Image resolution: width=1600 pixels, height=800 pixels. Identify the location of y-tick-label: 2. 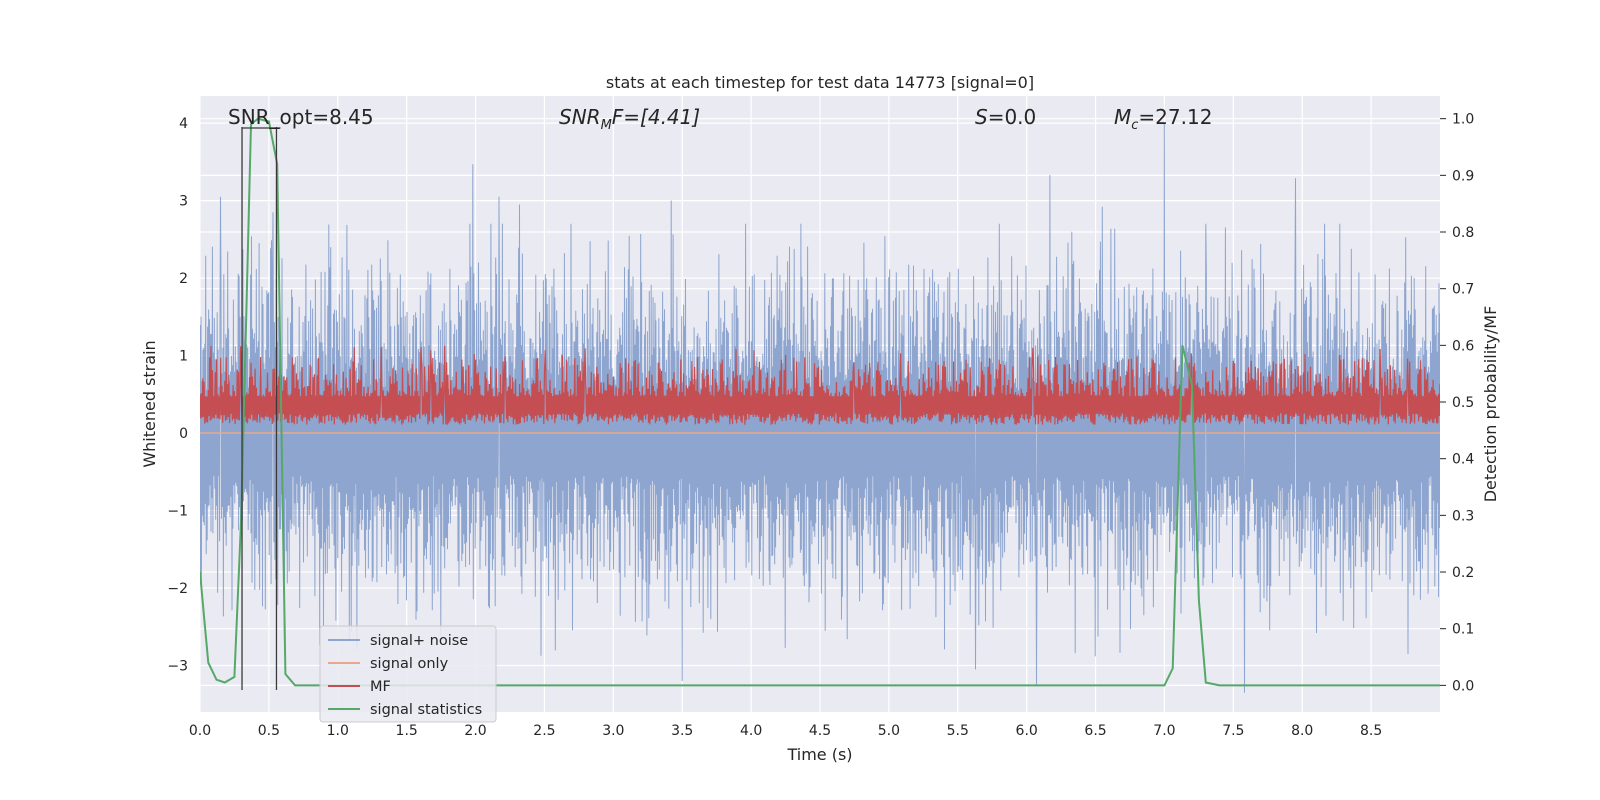
(183, 279).